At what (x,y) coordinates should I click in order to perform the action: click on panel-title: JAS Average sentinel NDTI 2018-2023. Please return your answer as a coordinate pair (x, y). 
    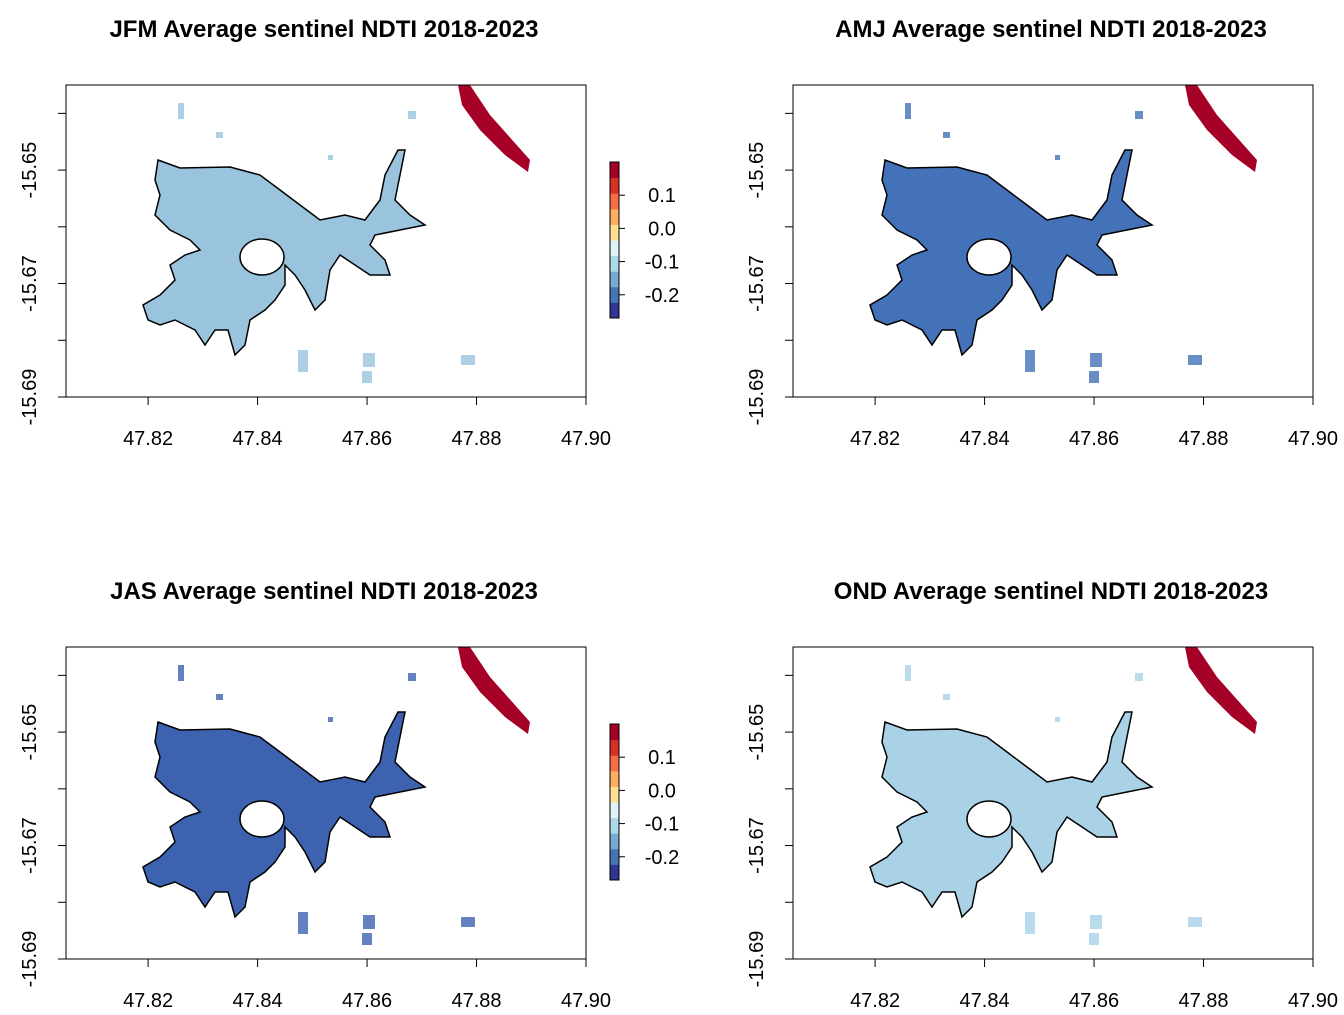
    Looking at the image, I should click on (324, 591).